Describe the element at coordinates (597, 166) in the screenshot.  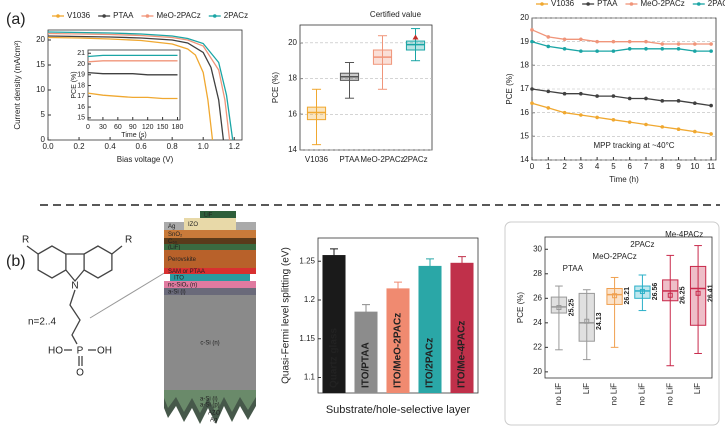
I see `x-tick-label: 4` at that location.